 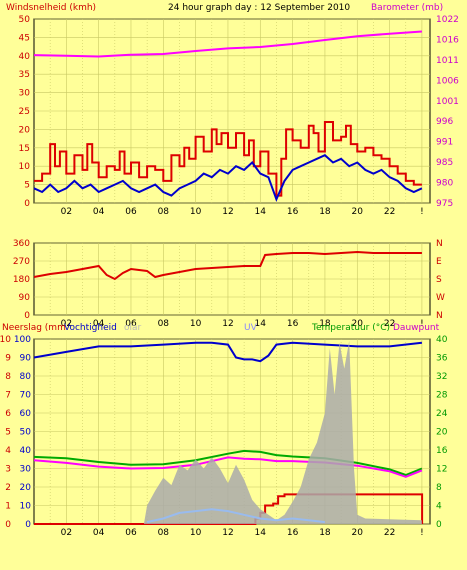 What do you see at coordinates (228, 467) in the screenshot?
I see `series-dewpoint` at bounding box center [228, 467].